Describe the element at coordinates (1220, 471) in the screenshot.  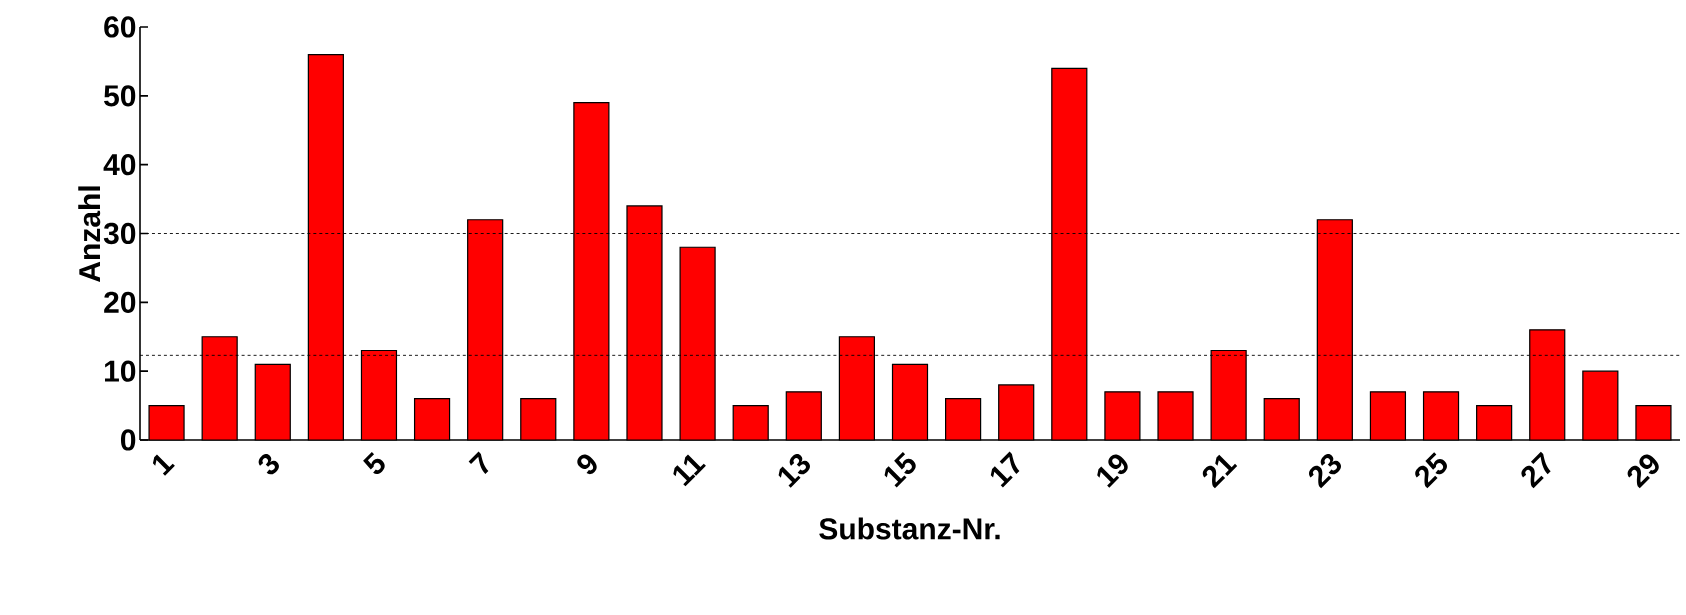
I see `x-tick-label: 21` at that location.